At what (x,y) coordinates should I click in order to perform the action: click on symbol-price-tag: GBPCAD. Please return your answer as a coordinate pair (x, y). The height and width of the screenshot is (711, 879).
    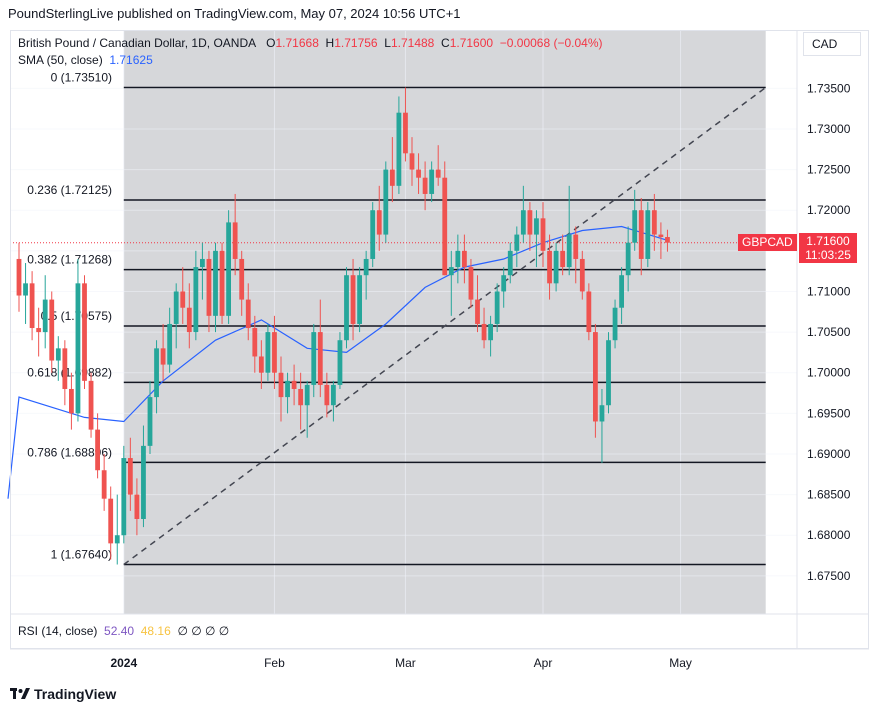
    Looking at the image, I should click on (767, 242).